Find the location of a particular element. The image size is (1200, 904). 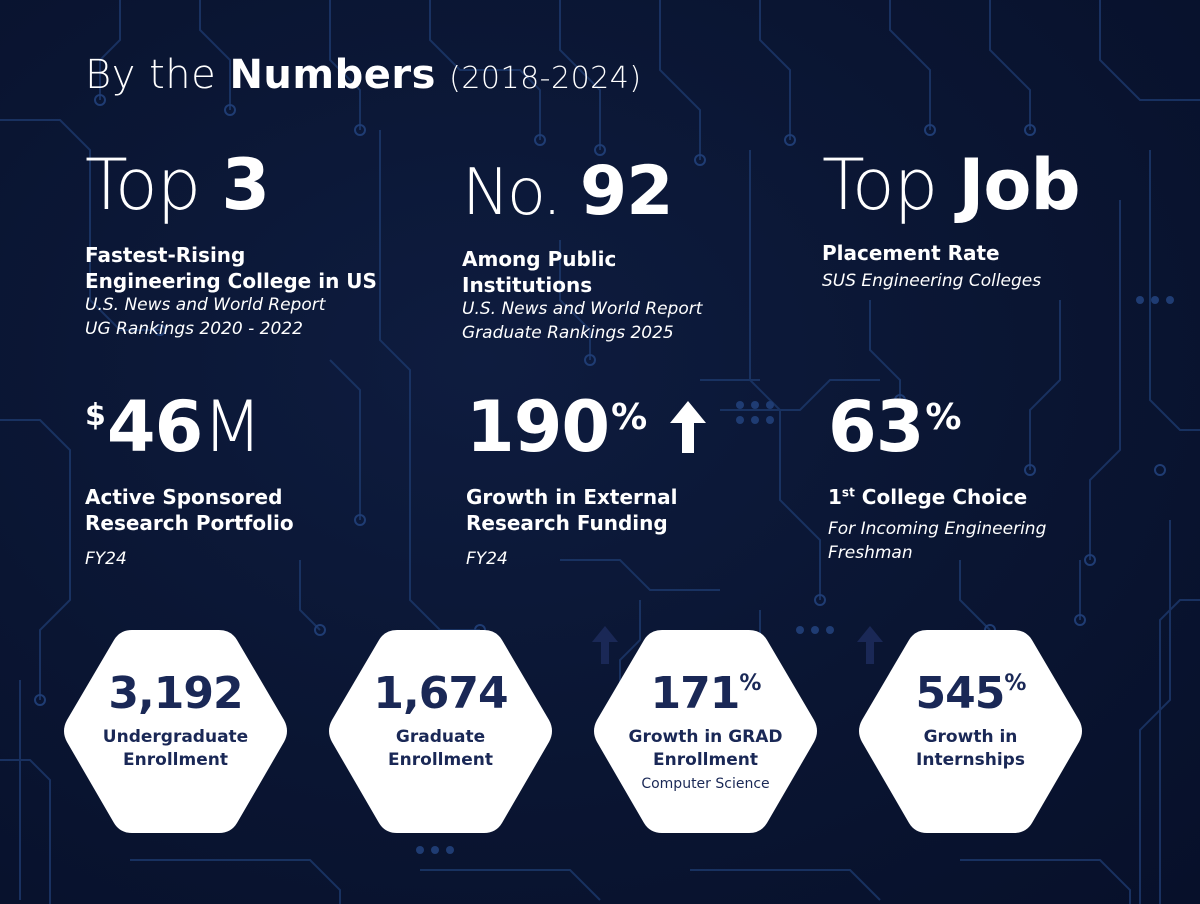

hexagon-label-line: Internships is located at coordinates (970, 759).